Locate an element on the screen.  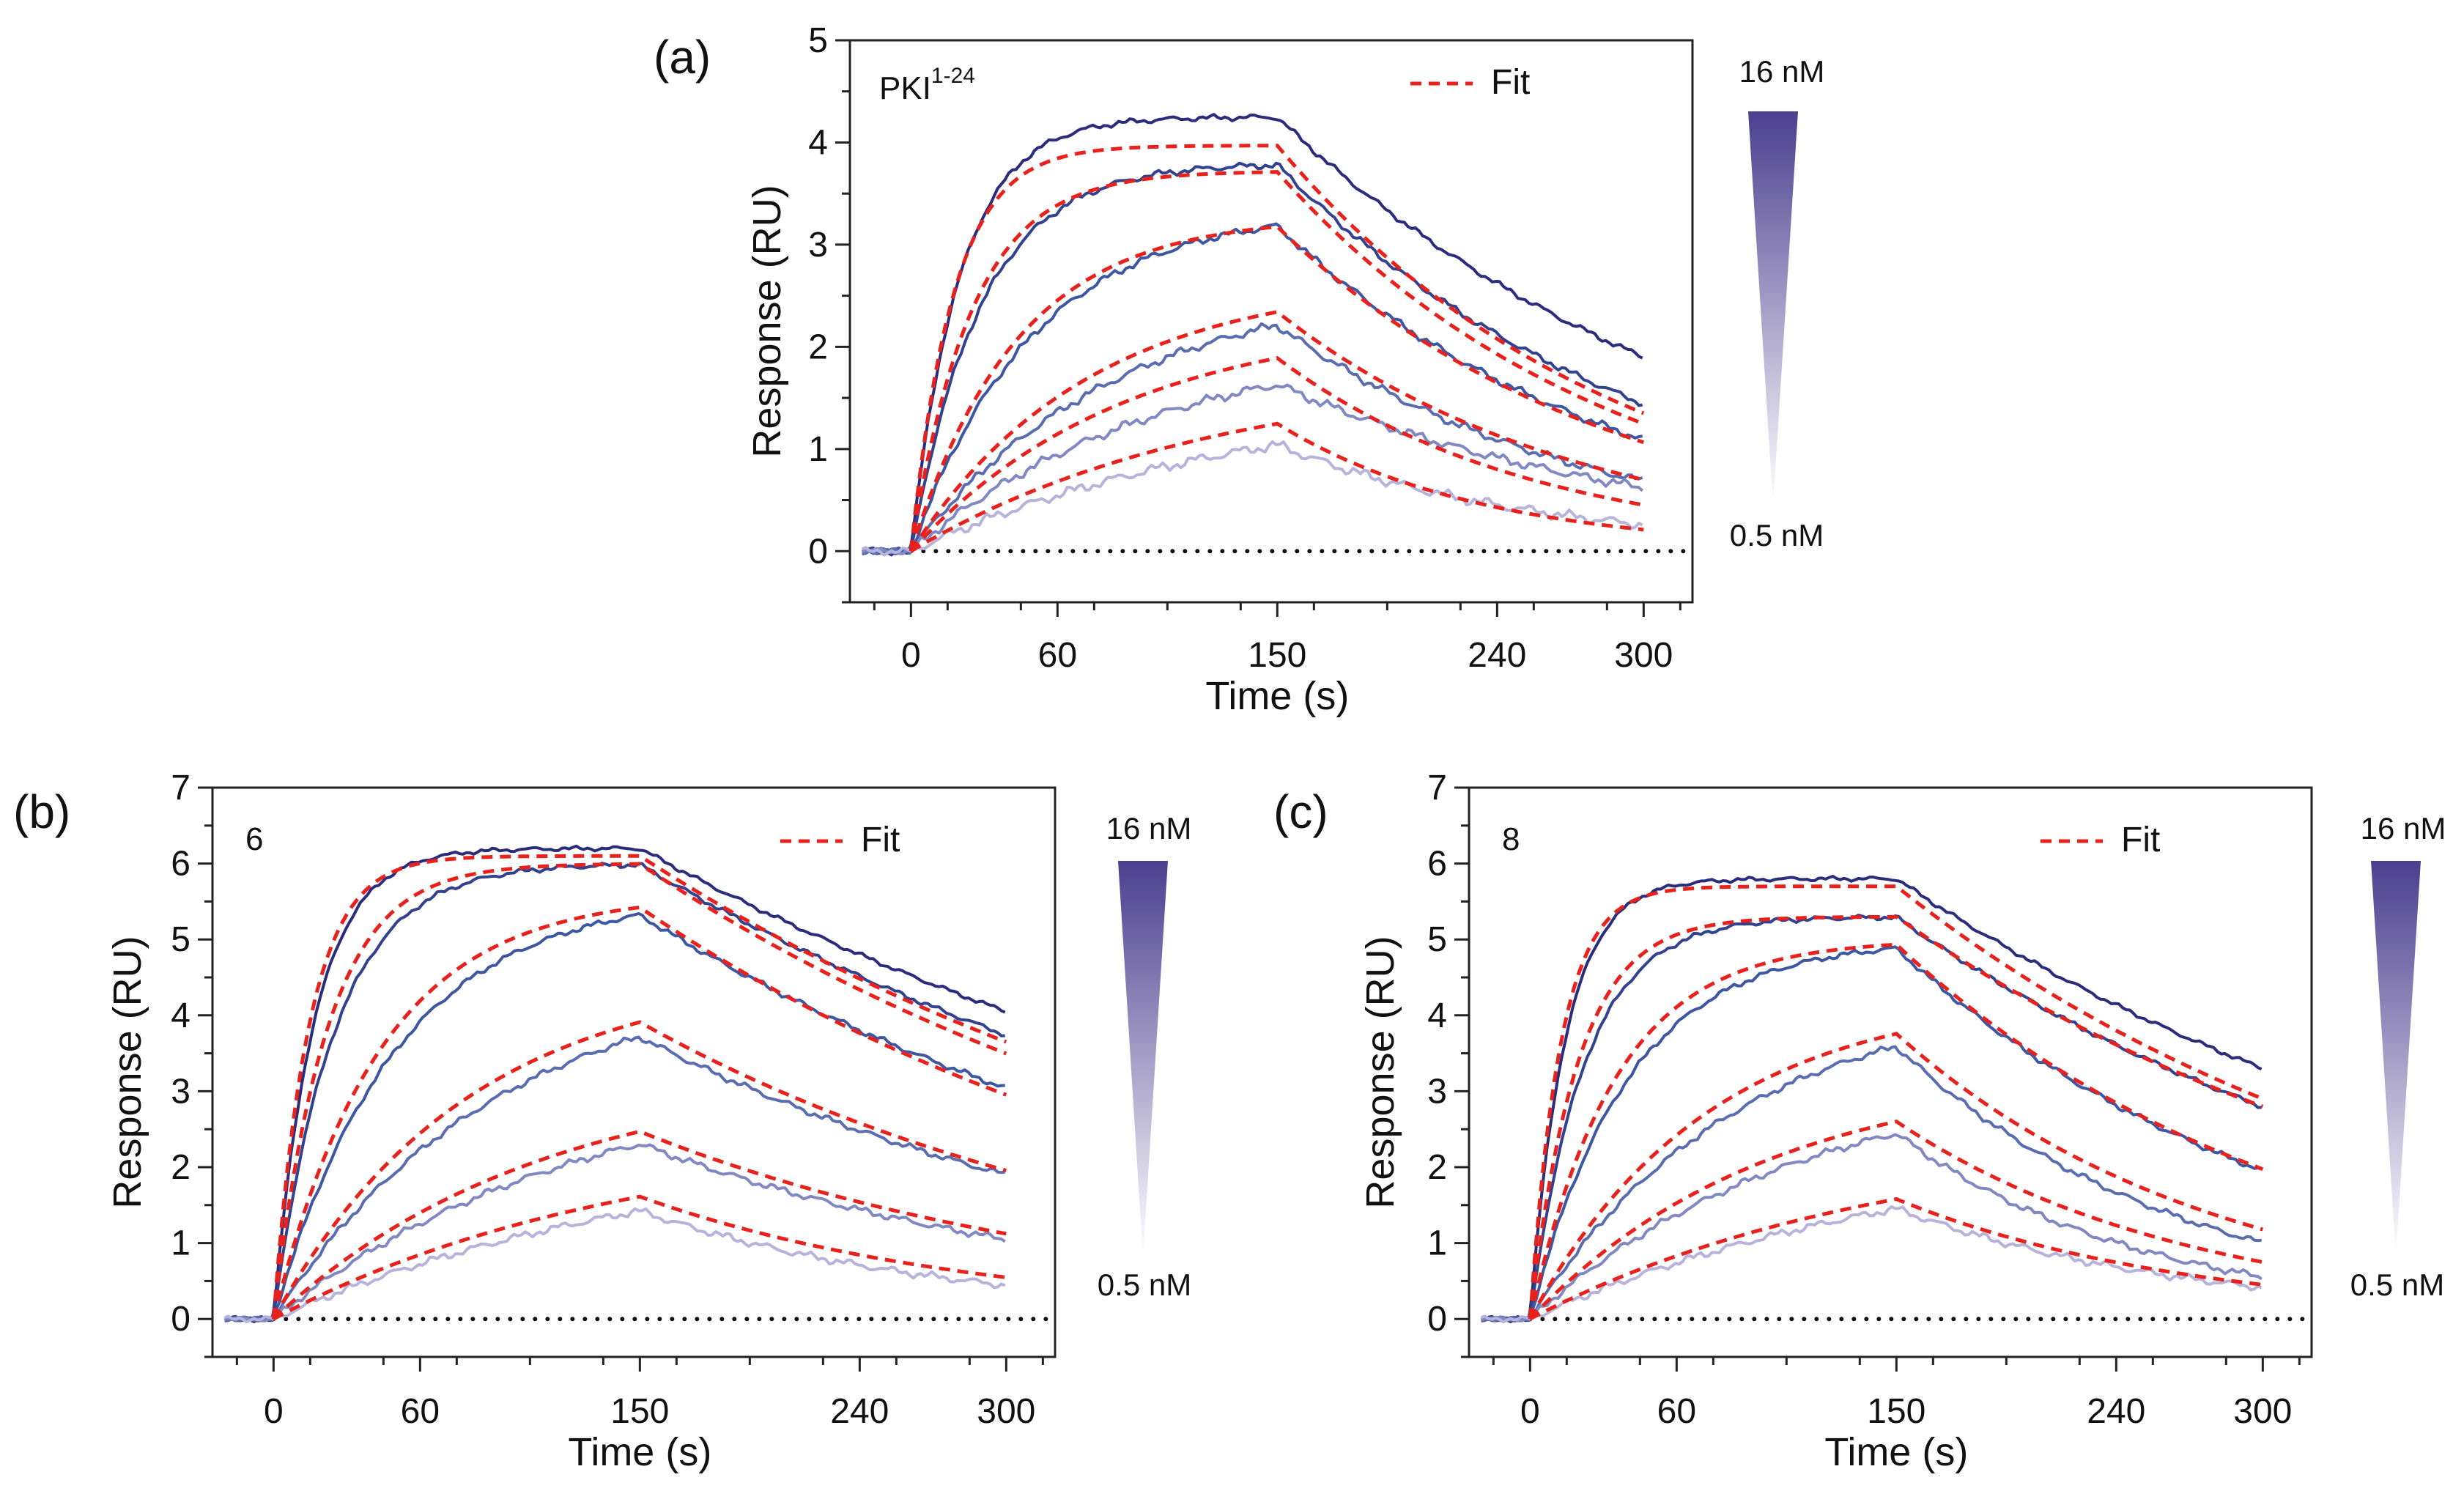
panel-letter: (b) is located at coordinates (41, 811).